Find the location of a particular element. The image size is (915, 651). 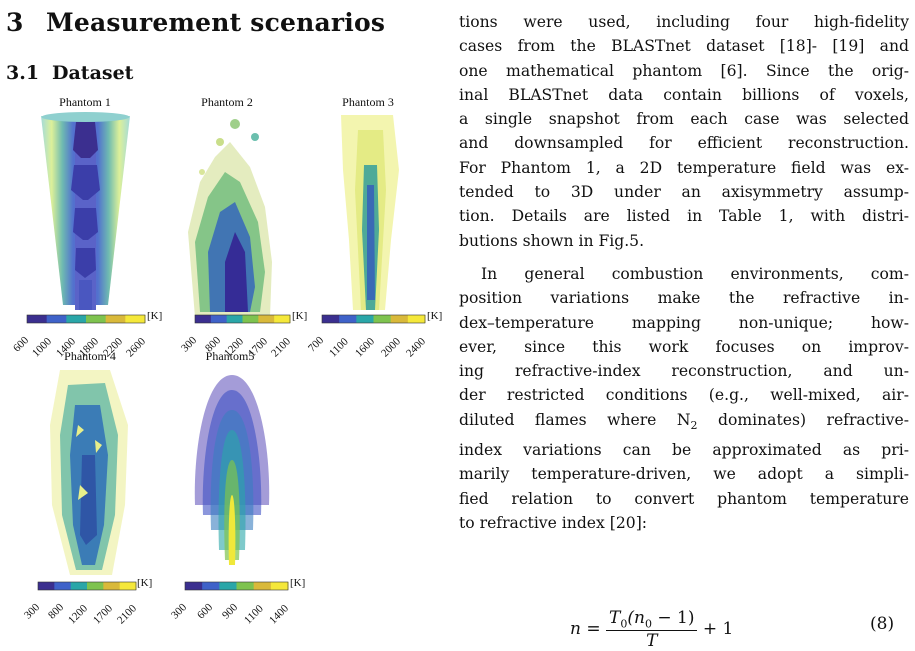

phantom-5-colorbar is located at coordinates (236, 586).